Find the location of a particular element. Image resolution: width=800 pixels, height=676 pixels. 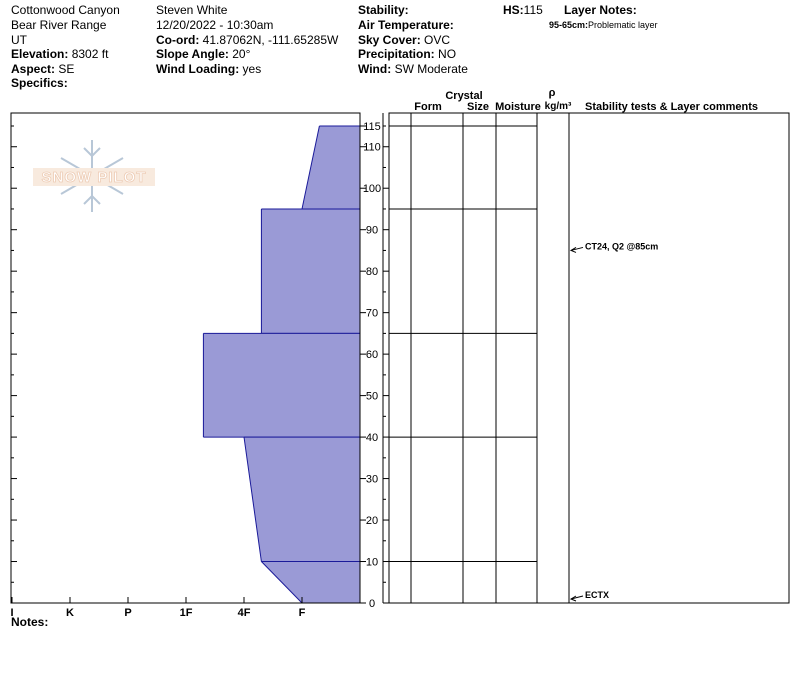

sky-value: OVC is located at coordinates (437, 40).